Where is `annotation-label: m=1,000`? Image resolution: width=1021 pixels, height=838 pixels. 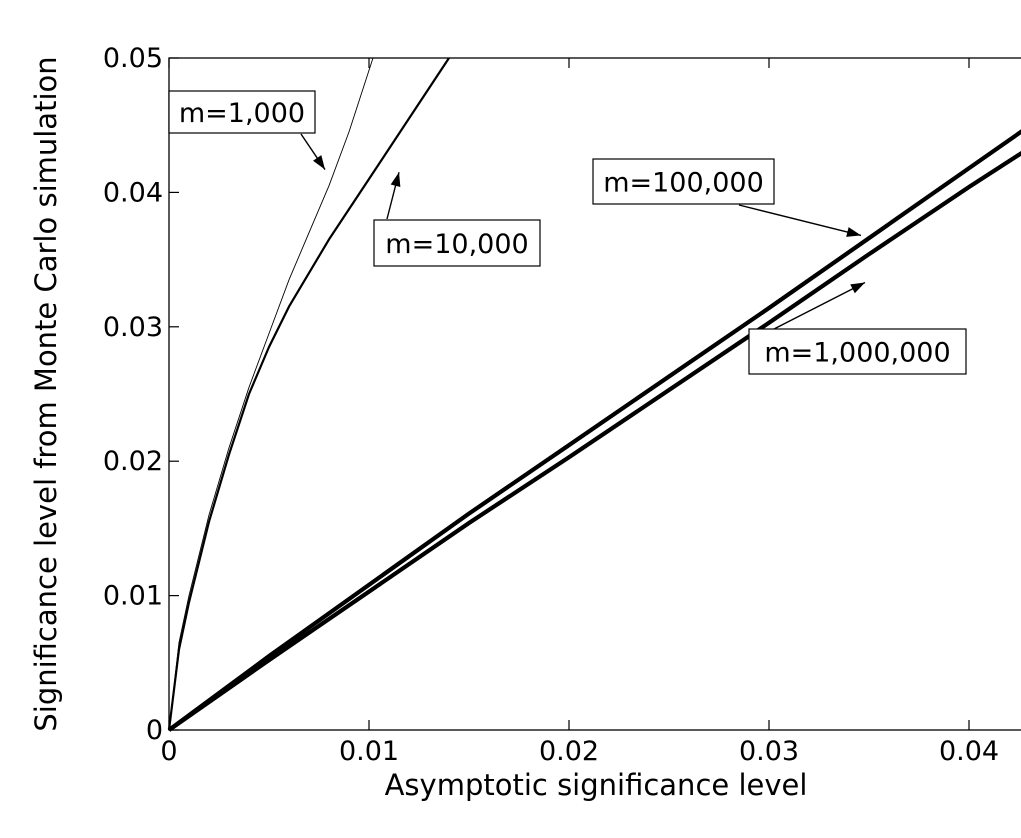
annotation-label: m=1,000 is located at coordinates (242, 113).